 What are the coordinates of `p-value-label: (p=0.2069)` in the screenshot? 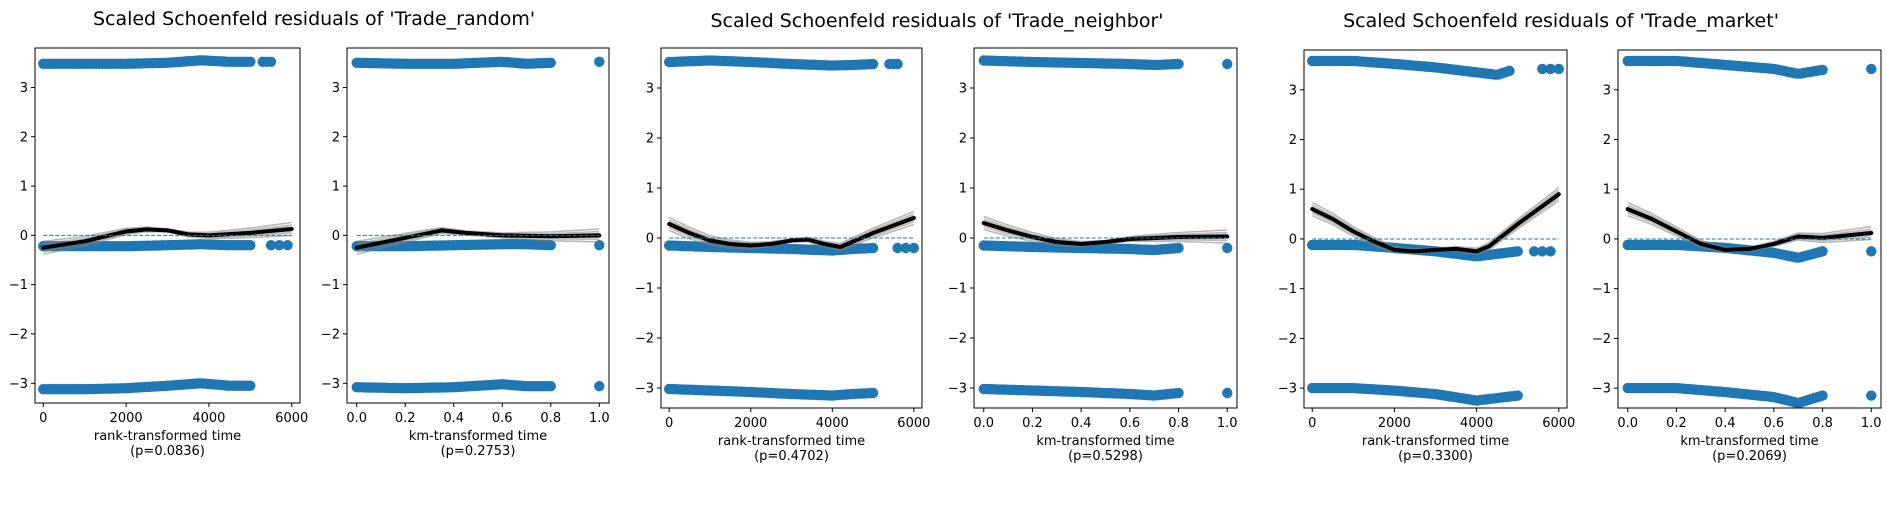 It's located at (1749, 456).